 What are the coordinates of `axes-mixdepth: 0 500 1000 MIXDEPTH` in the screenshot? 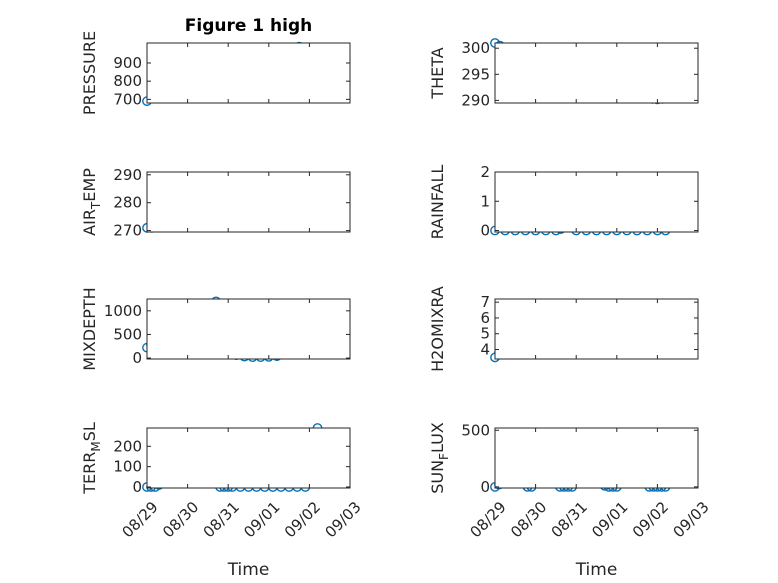 It's located at (215, 329).